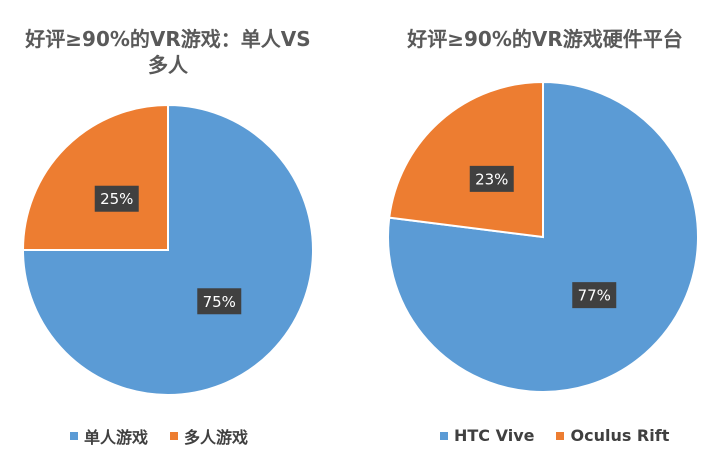 This screenshot has width=720, height=475. What do you see at coordinates (216, 437) in the screenshot?
I see `legend-label: 多人游戏` at bounding box center [216, 437].